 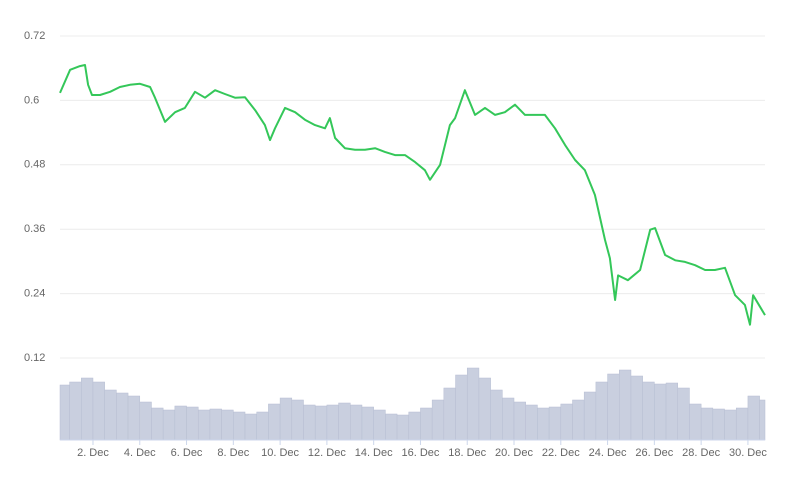 I want to click on y-tick-label: 0.36, so click(x=34, y=229).